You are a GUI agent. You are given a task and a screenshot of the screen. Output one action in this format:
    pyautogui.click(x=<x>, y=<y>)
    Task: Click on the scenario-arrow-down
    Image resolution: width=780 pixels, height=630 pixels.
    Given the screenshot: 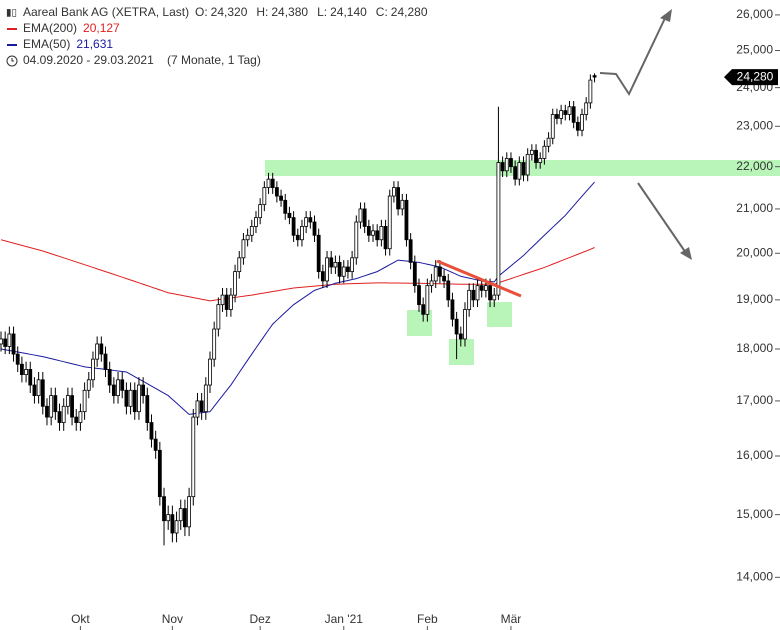 What is the action you would take?
    pyautogui.click(x=662, y=218)
    